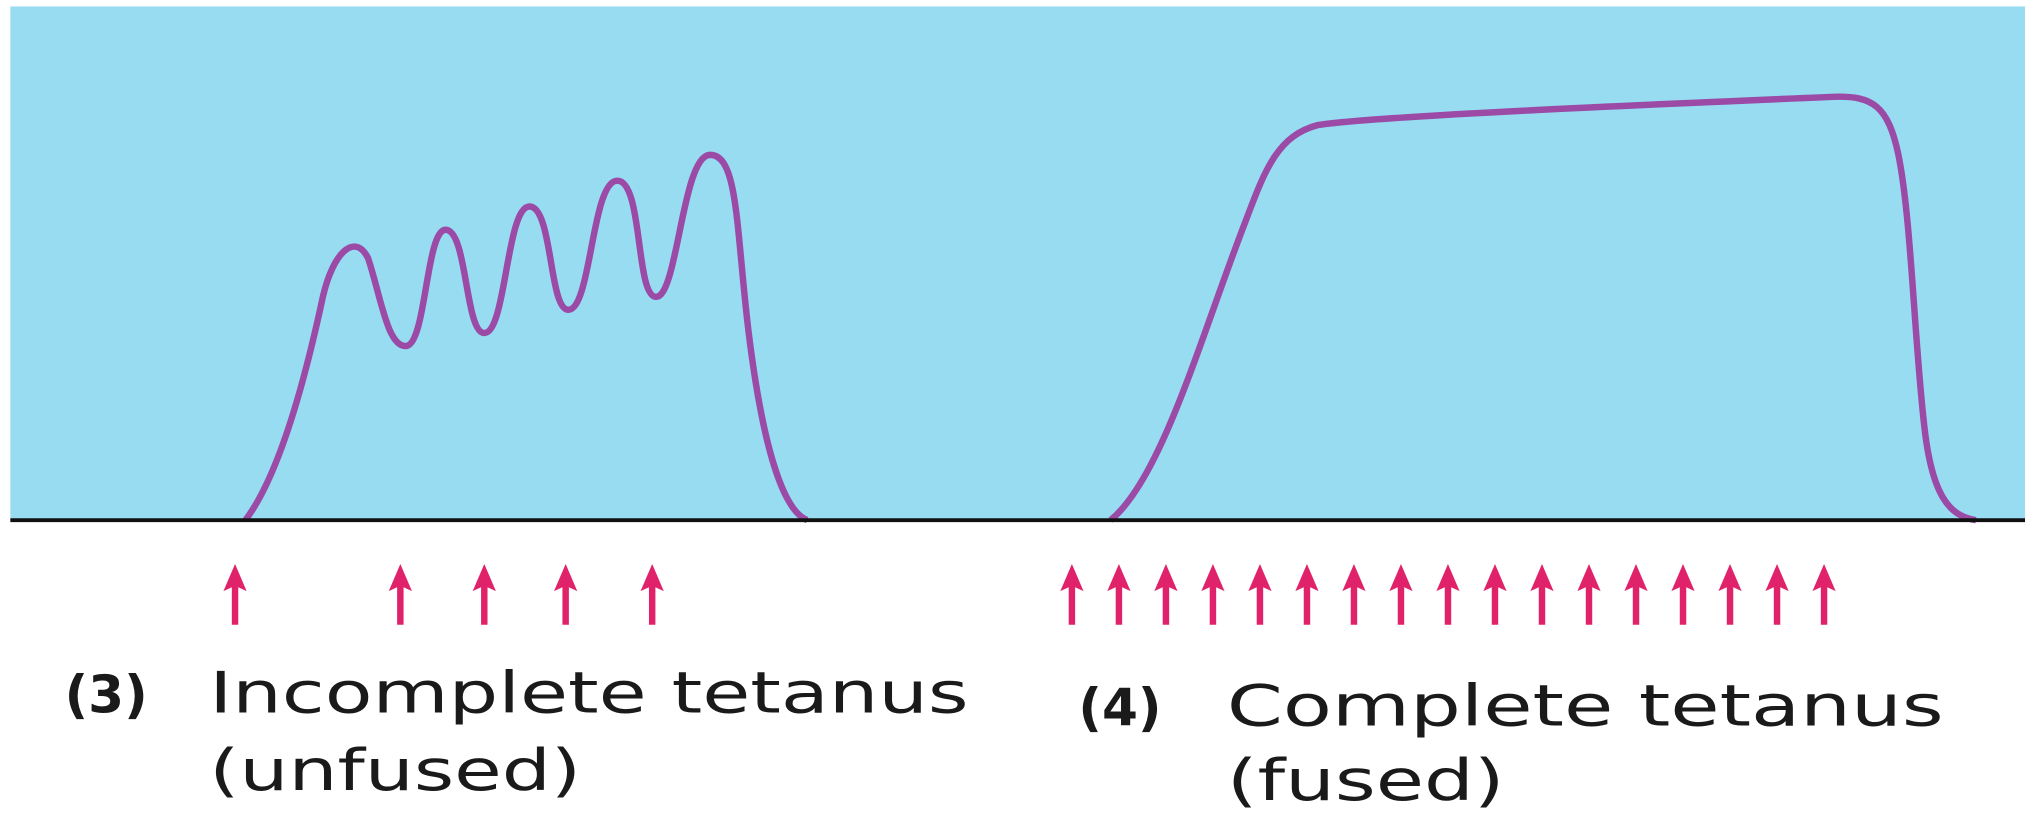 The image size is (2025, 817). What do you see at coordinates (1119, 708) in the screenshot?
I see `panel-number: (4)` at bounding box center [1119, 708].